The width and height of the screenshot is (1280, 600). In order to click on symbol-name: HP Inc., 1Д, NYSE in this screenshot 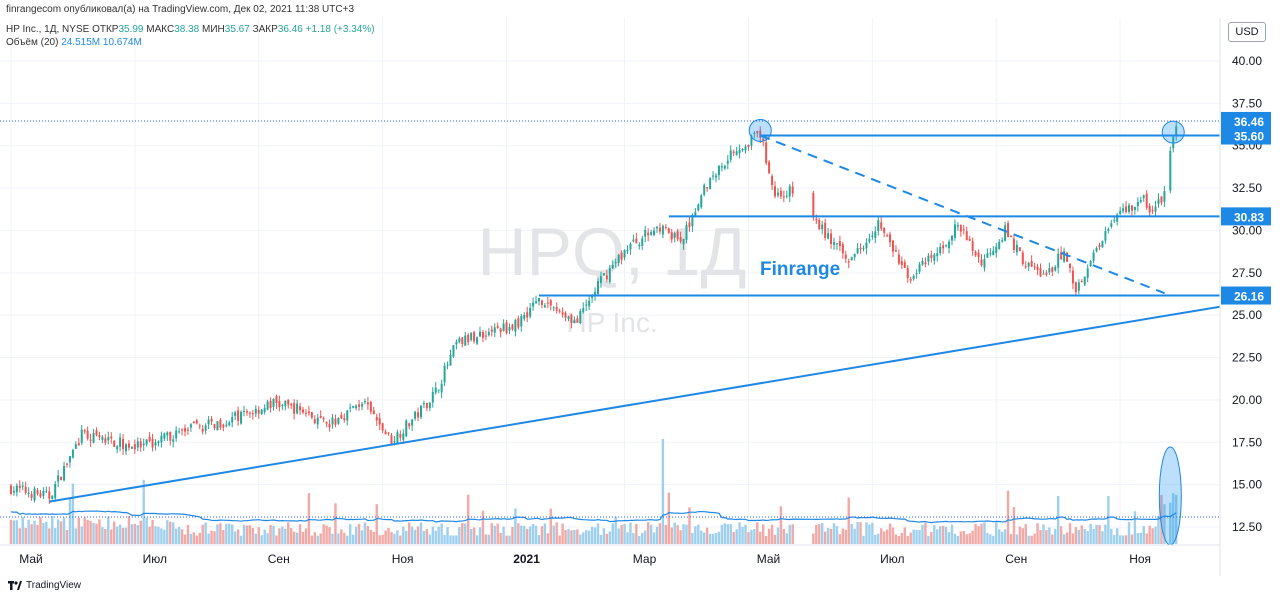, I will do `click(48, 29)`.